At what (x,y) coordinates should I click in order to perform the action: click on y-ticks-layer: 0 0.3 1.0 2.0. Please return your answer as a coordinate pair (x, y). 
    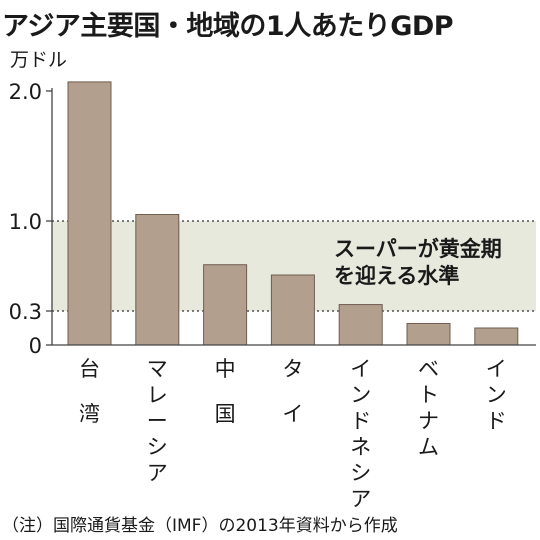
    Looking at the image, I should click on (30, 219).